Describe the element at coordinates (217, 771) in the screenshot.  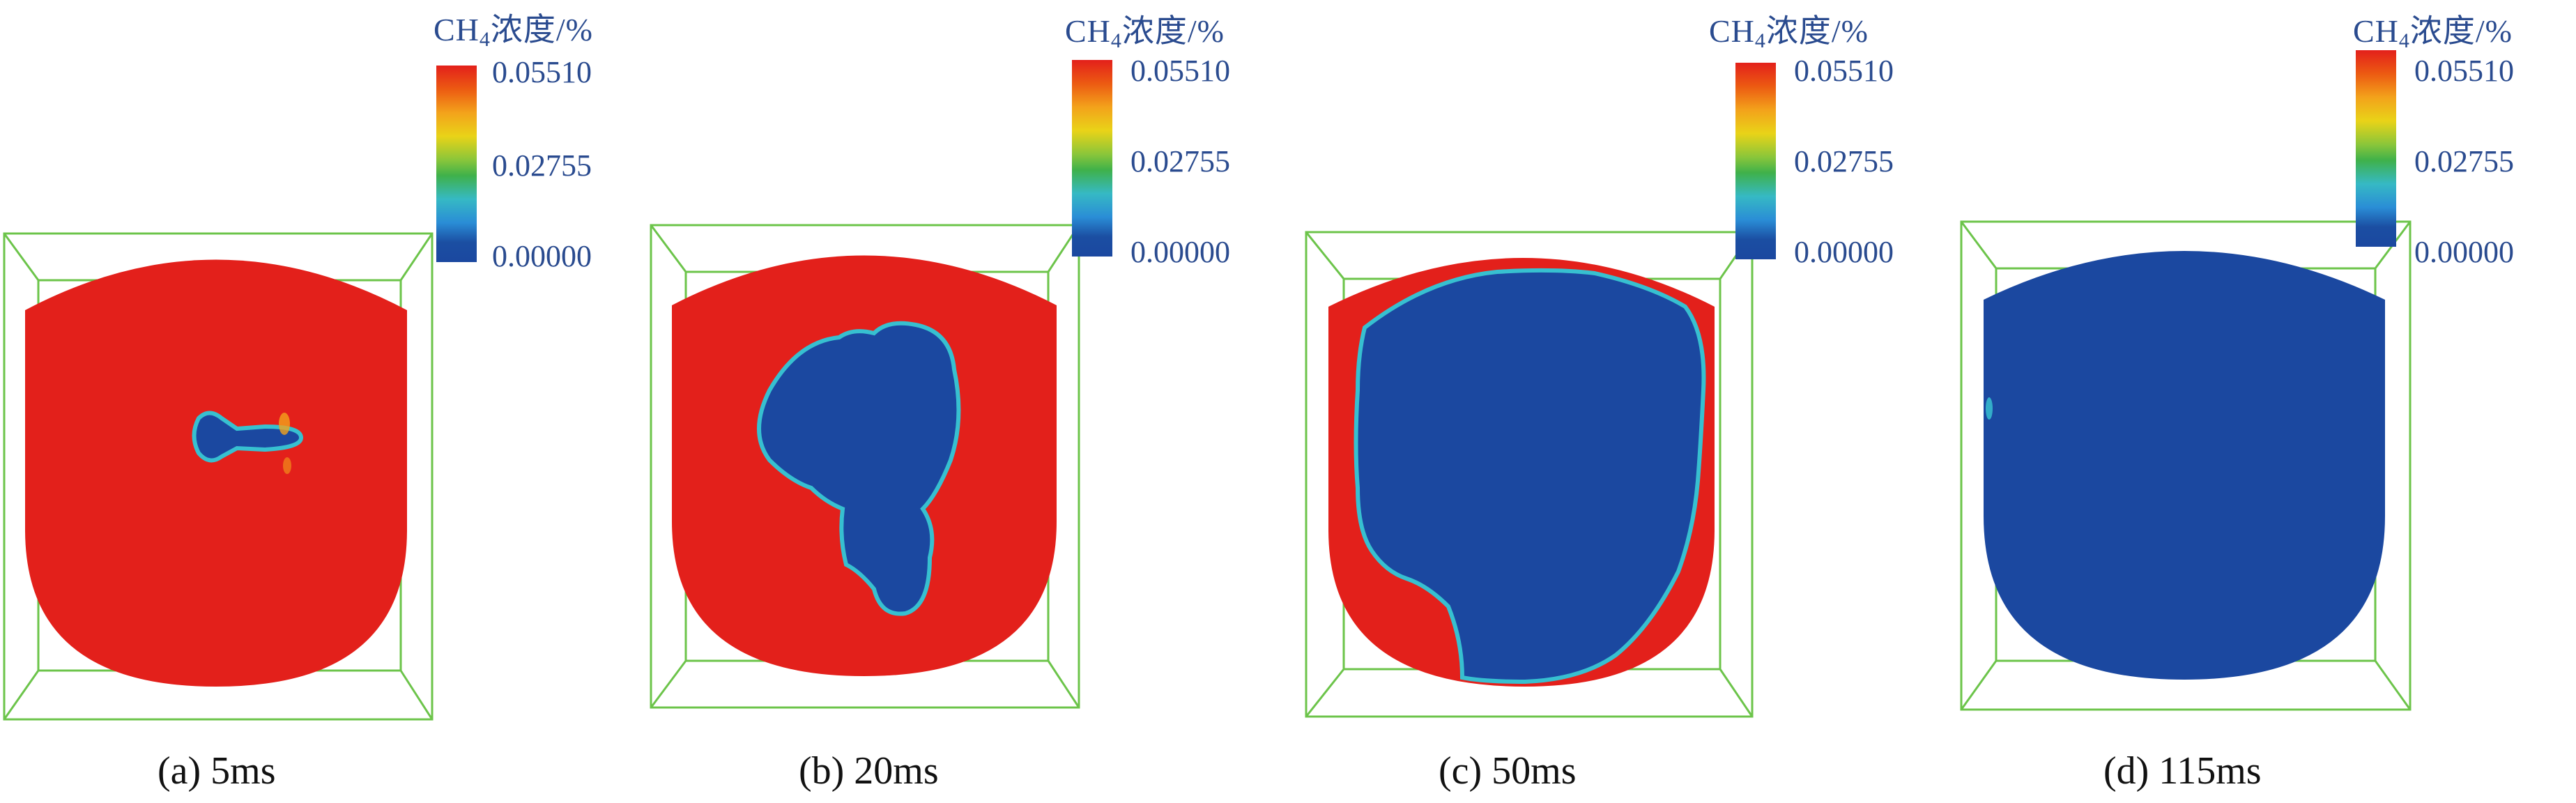
I see `panel-caption: (a) 5ms` at that location.